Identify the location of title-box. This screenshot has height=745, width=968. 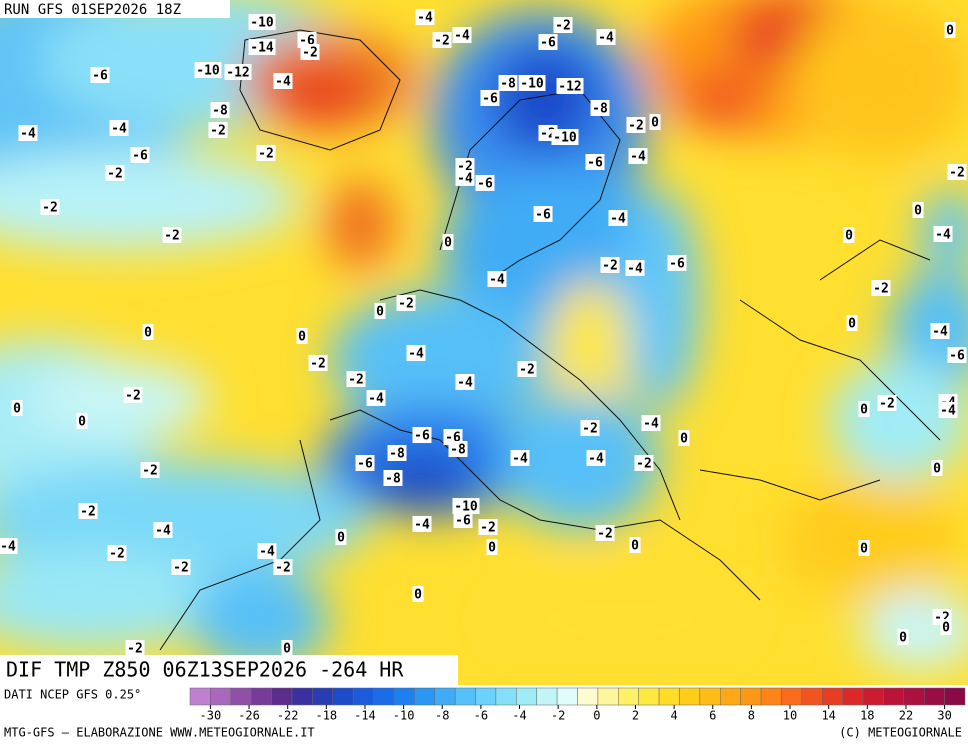
(229, 670).